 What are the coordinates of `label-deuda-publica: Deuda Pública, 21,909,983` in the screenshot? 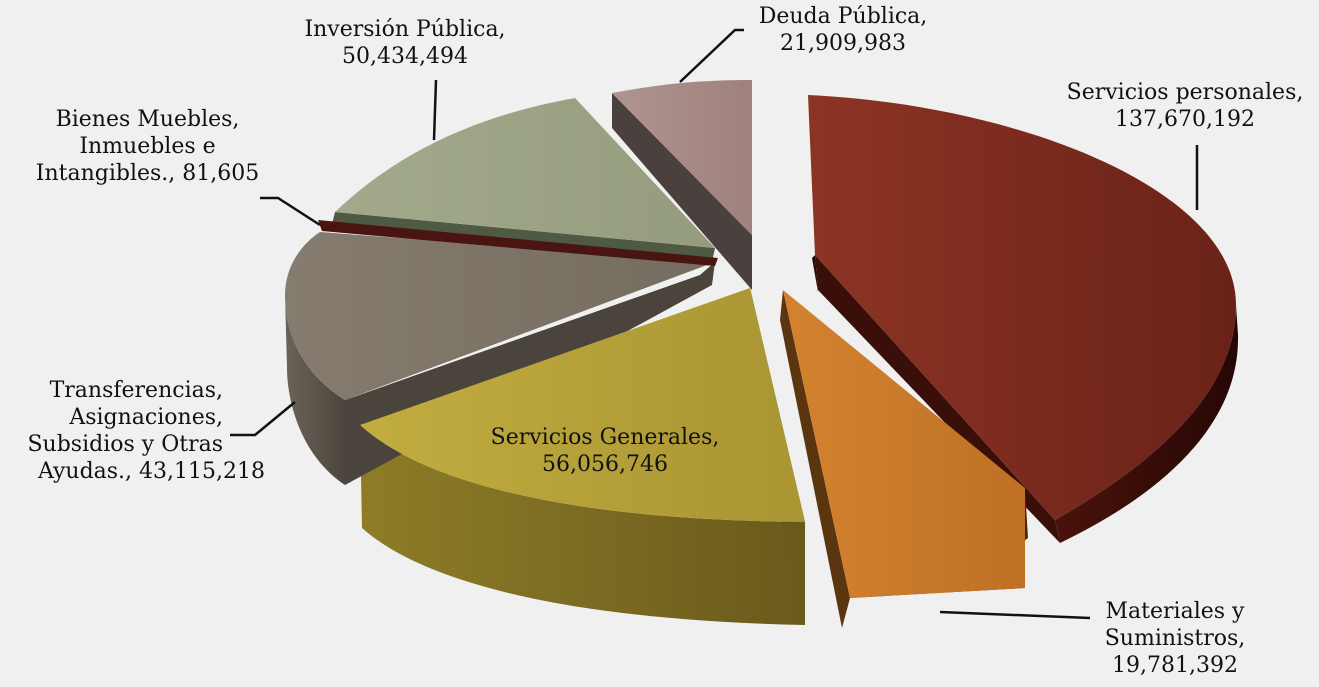 It's located at (843, 30).